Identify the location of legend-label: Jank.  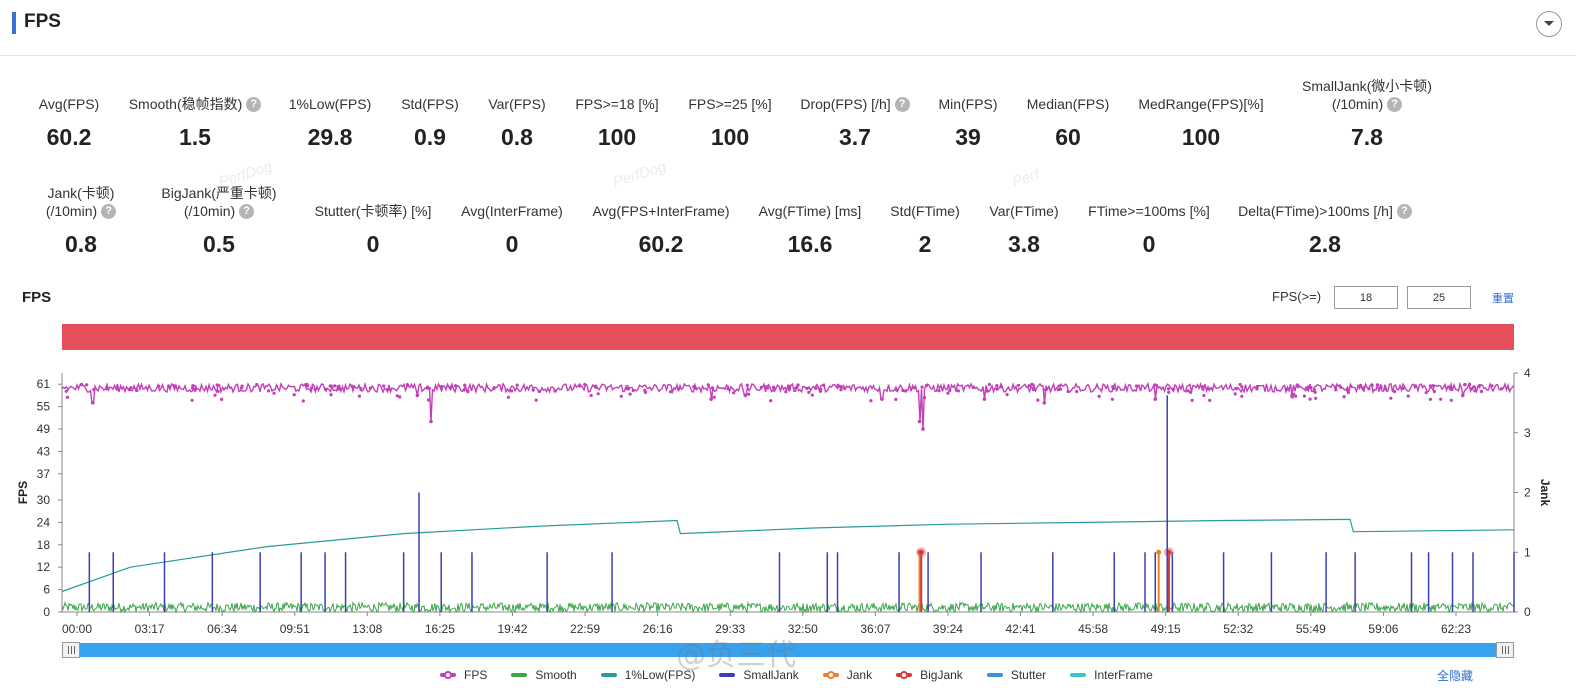
(859, 675).